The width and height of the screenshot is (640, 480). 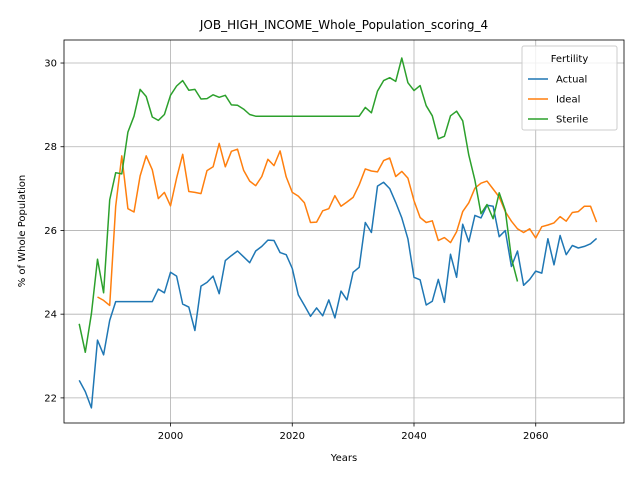 I want to click on y-axis: 22 24 26 28 30, so click(x=54, y=231).